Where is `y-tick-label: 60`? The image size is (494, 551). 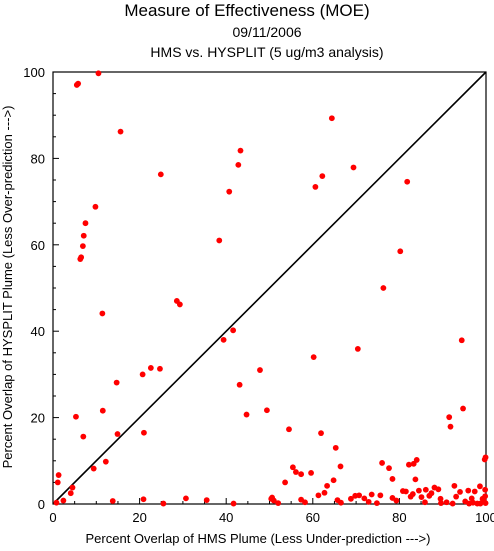
y-tick-label: 60 is located at coordinates (38, 245).